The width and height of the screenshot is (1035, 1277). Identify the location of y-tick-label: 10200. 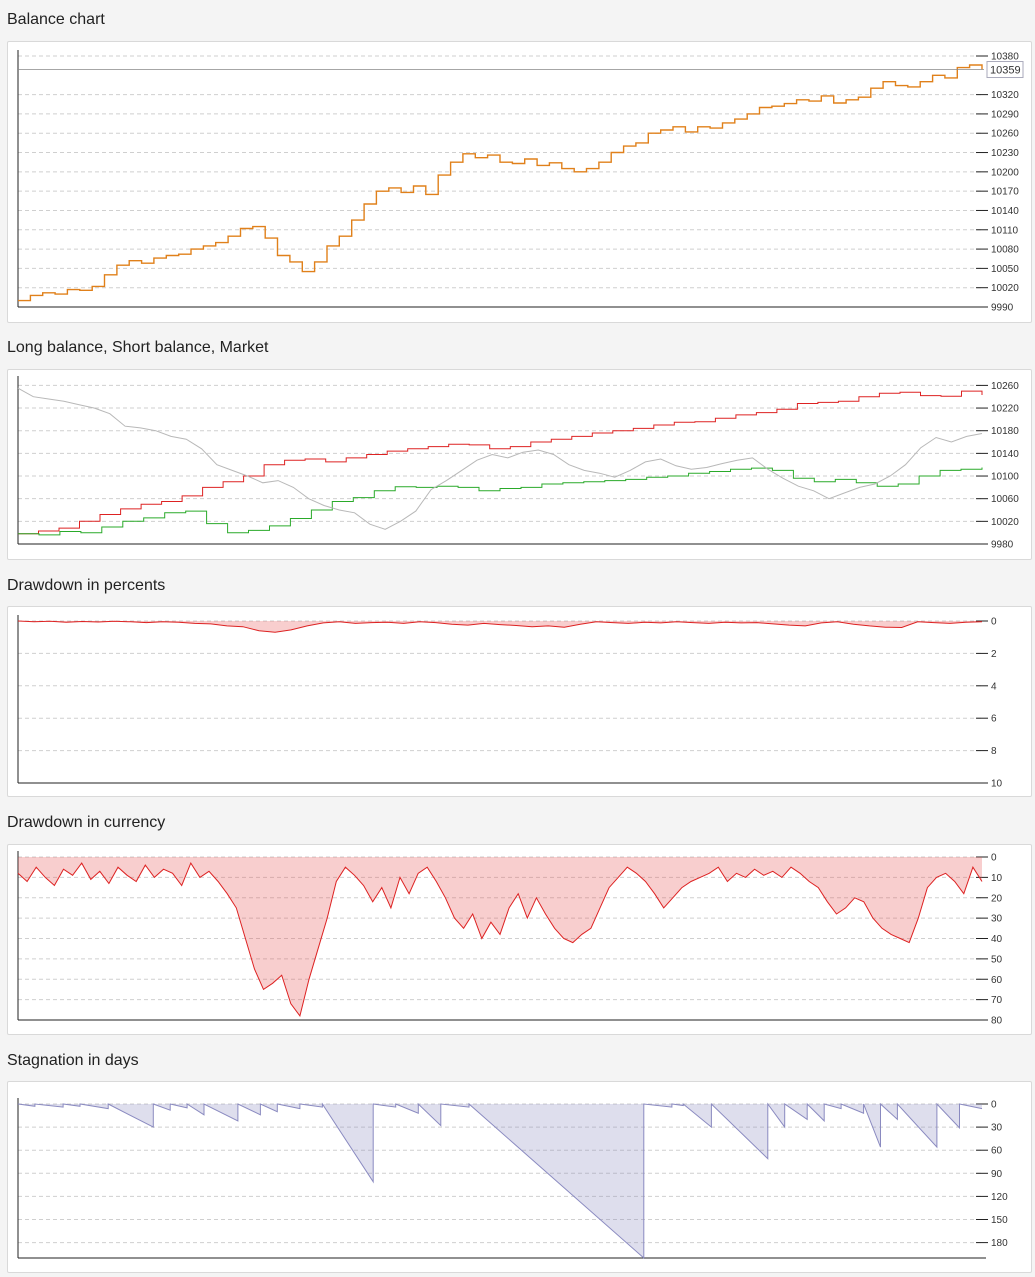
(1005, 172).